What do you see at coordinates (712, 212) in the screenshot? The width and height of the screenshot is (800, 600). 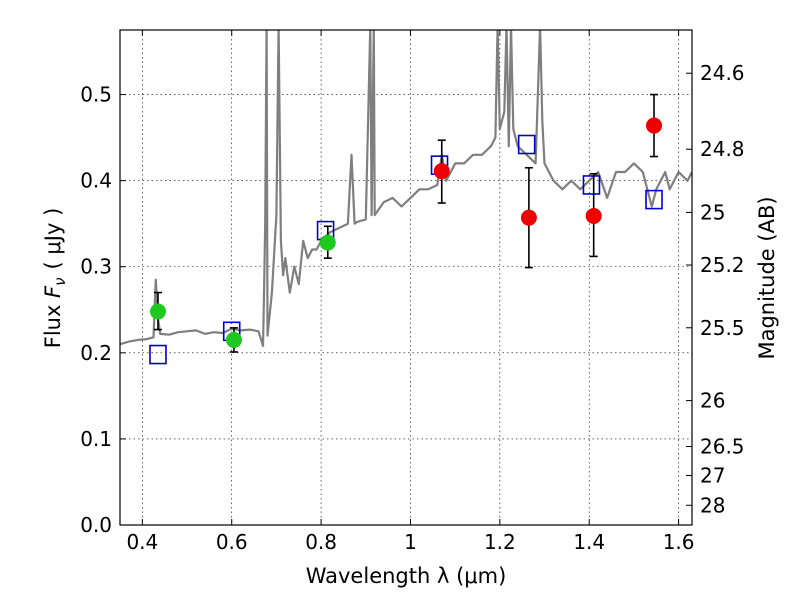 I see `y2-tick-label: 25` at bounding box center [712, 212].